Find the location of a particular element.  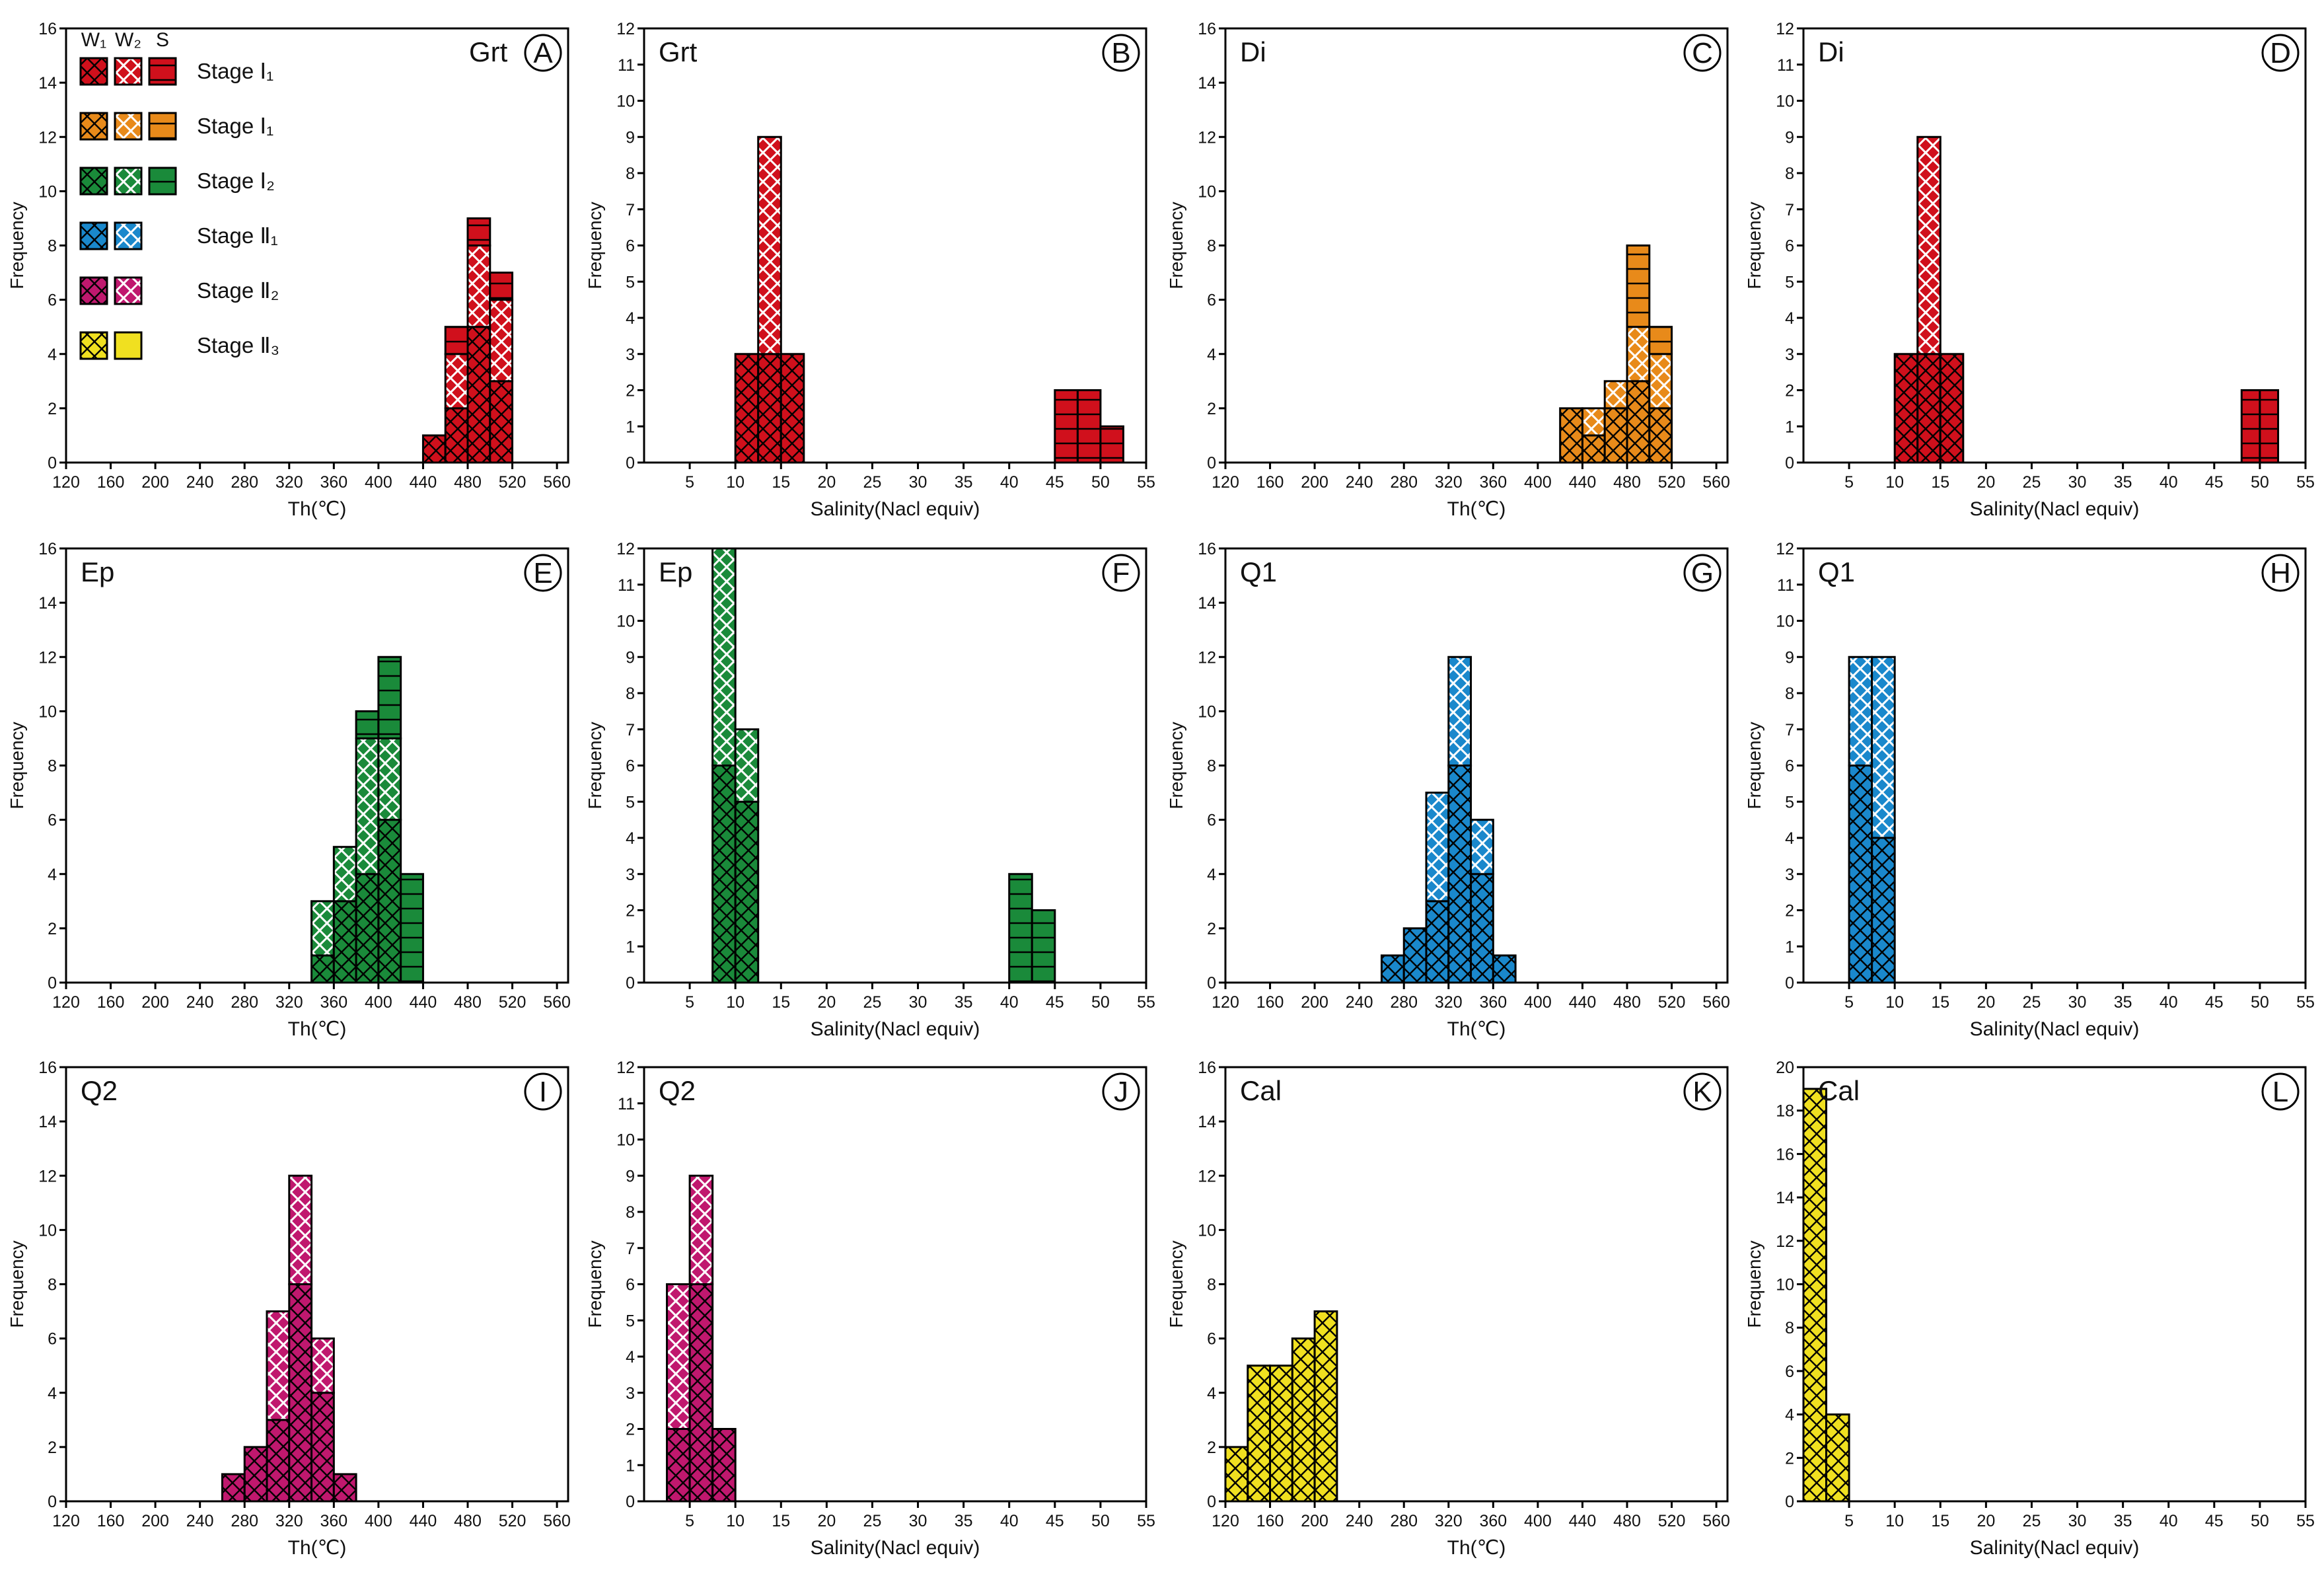

x-tick-label: 160 is located at coordinates (1270, 1521).